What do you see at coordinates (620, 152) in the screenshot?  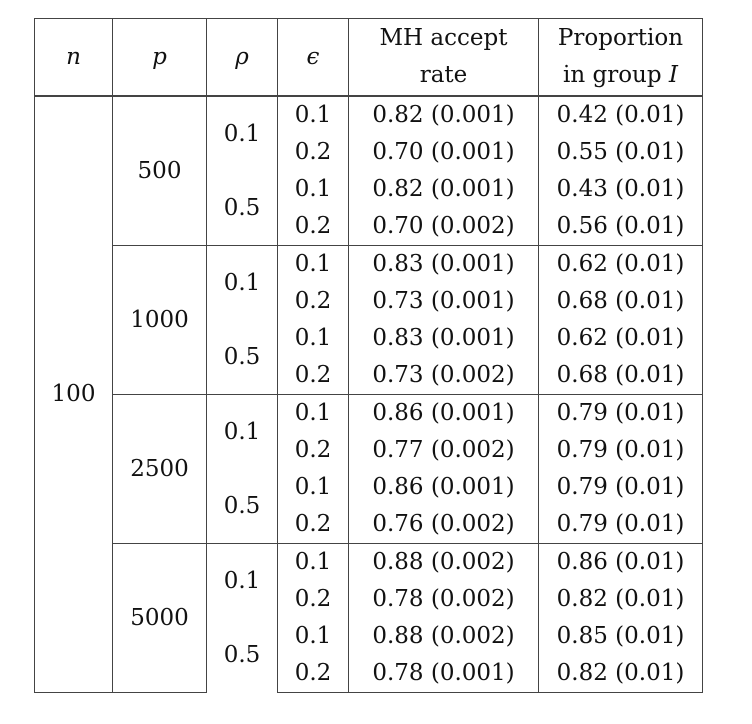 I see `cell-proportion: 0.55 (0.01)` at bounding box center [620, 152].